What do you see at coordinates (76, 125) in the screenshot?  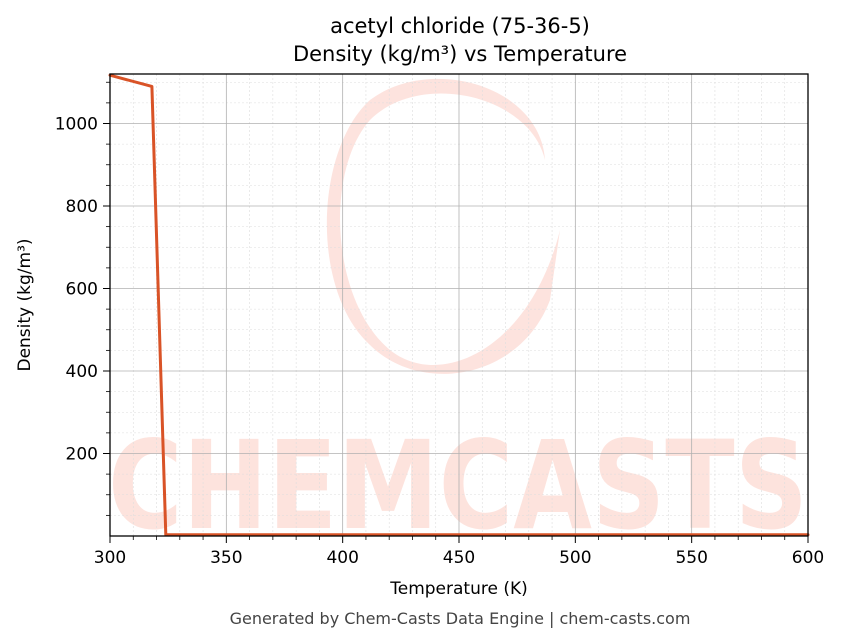 I see `y-tick-label: 1000` at bounding box center [76, 125].